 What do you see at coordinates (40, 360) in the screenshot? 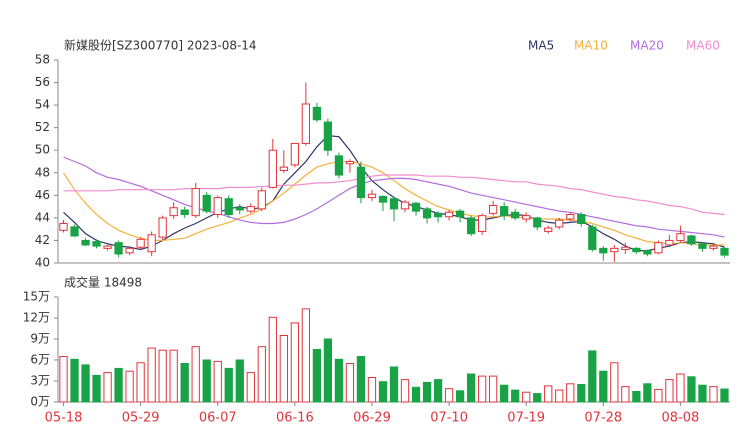
I see `y-tick-label: 6万` at bounding box center [40, 360].